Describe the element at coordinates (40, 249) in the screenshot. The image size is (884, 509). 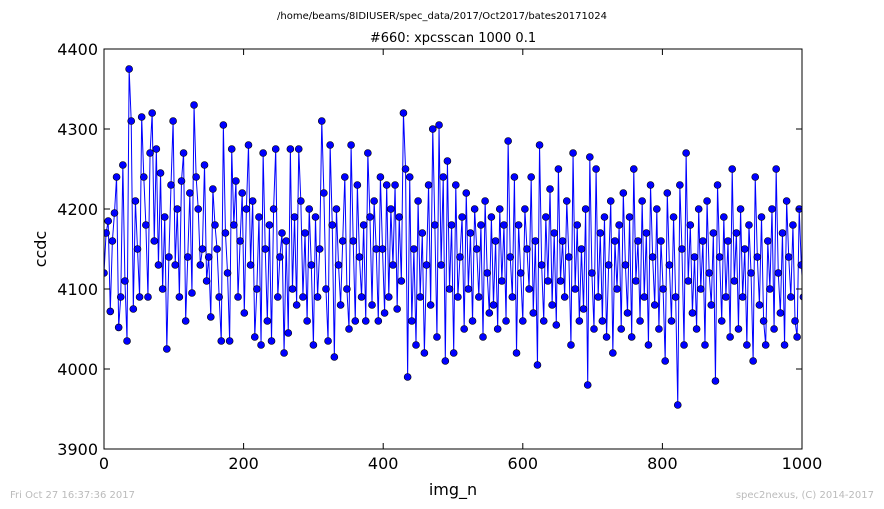
I see `y-axis-label: ccdc` at that location.